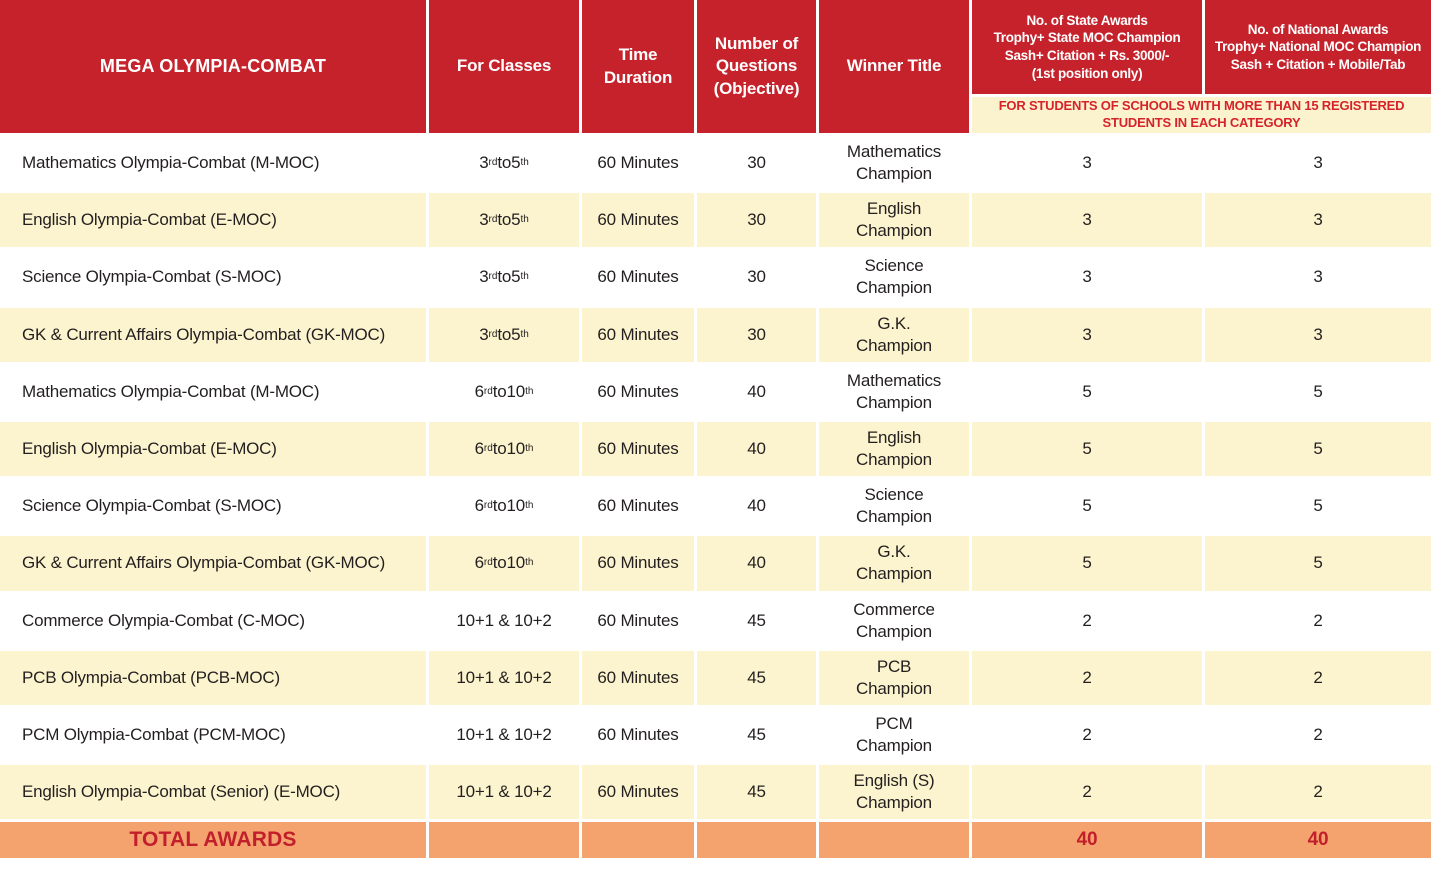 The height and width of the screenshot is (871, 1431). What do you see at coordinates (213, 677) in the screenshot?
I see `row-program-name: PCB Olympia-Combat (PCB-MOC)` at bounding box center [213, 677].